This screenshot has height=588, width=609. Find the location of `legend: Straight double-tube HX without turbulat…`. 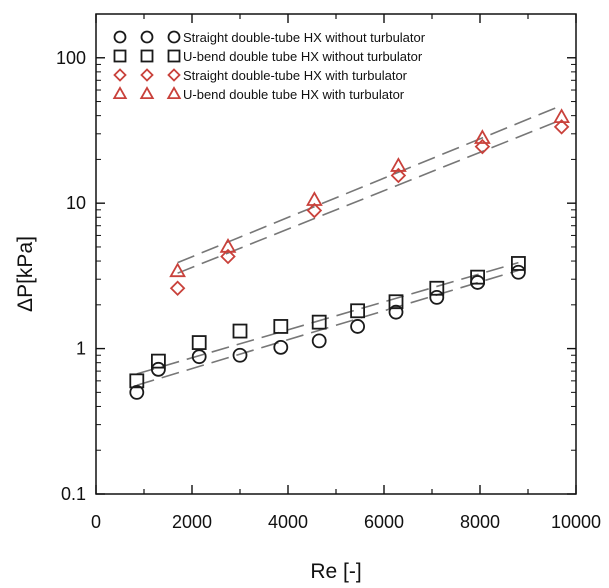

legend: Straight double-tube HX without turbulat… is located at coordinates (269, 66).